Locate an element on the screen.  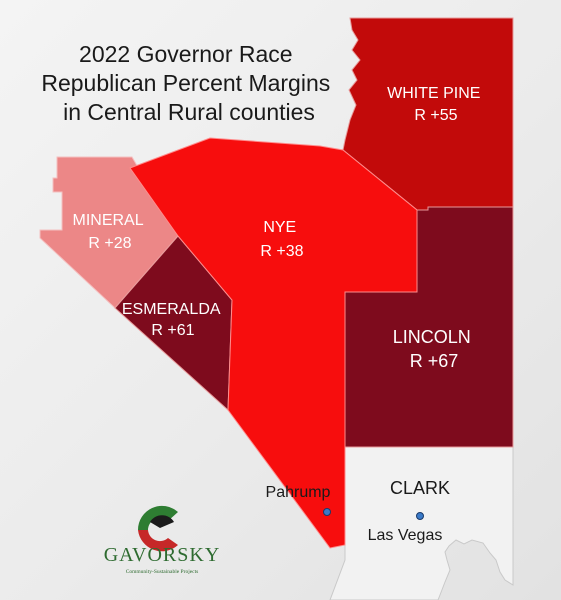
label-nye: NYE R +38 is located at coordinates (281, 239).